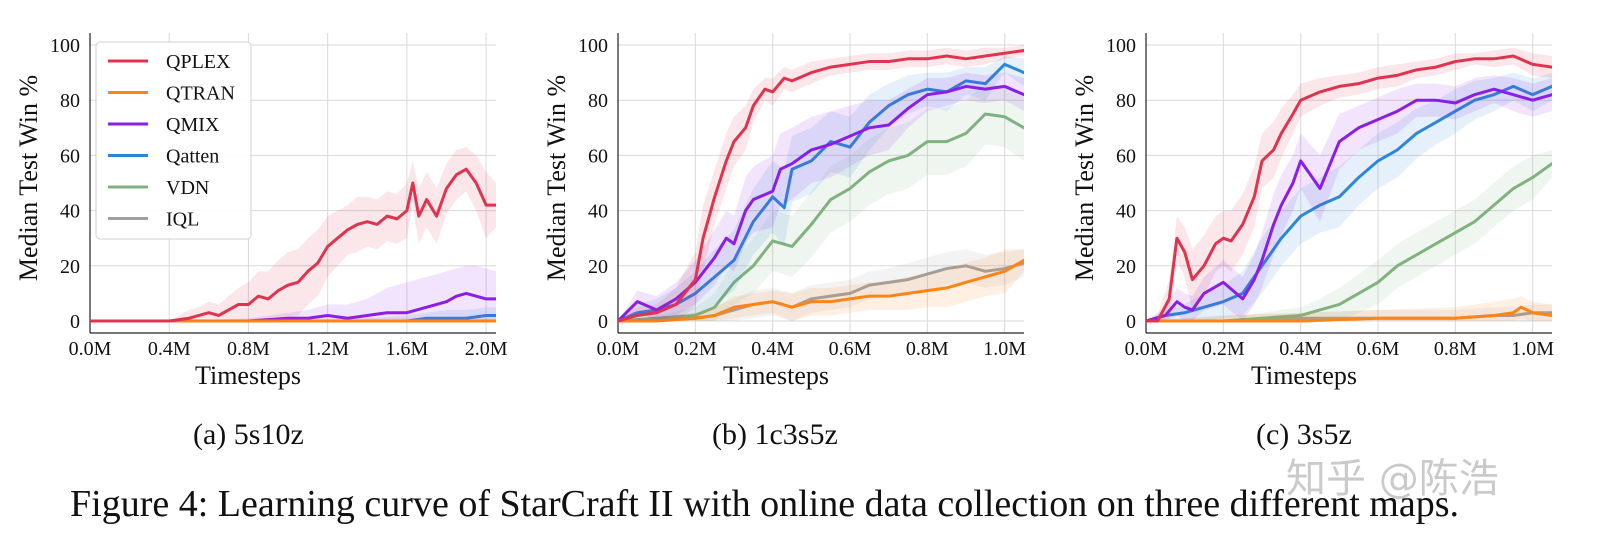 Image resolution: width=1600 pixels, height=549 pixels. I want to click on subplot-b-caption: (b) 1c3s5z, so click(775, 434).